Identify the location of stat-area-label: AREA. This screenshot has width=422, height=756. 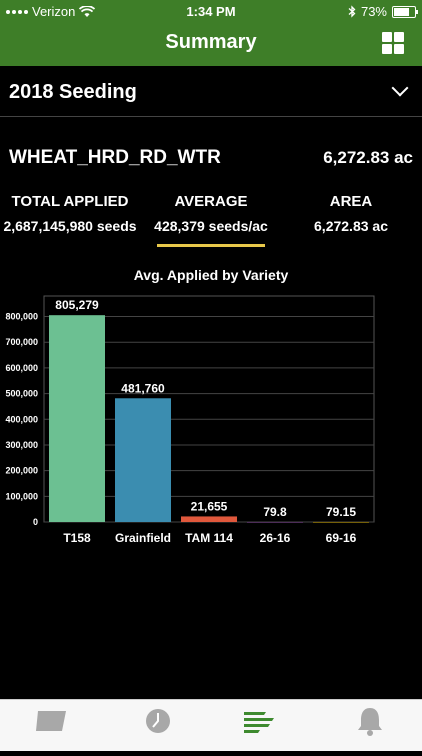
(351, 201).